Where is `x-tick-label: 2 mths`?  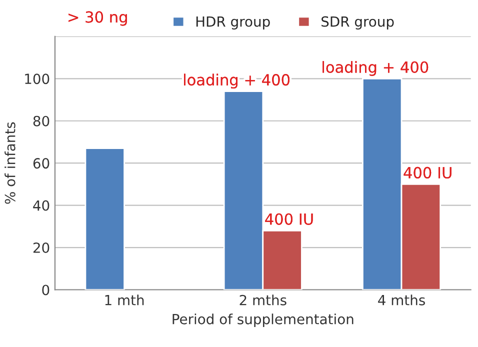 x-tick-label: 2 mths is located at coordinates (263, 300).